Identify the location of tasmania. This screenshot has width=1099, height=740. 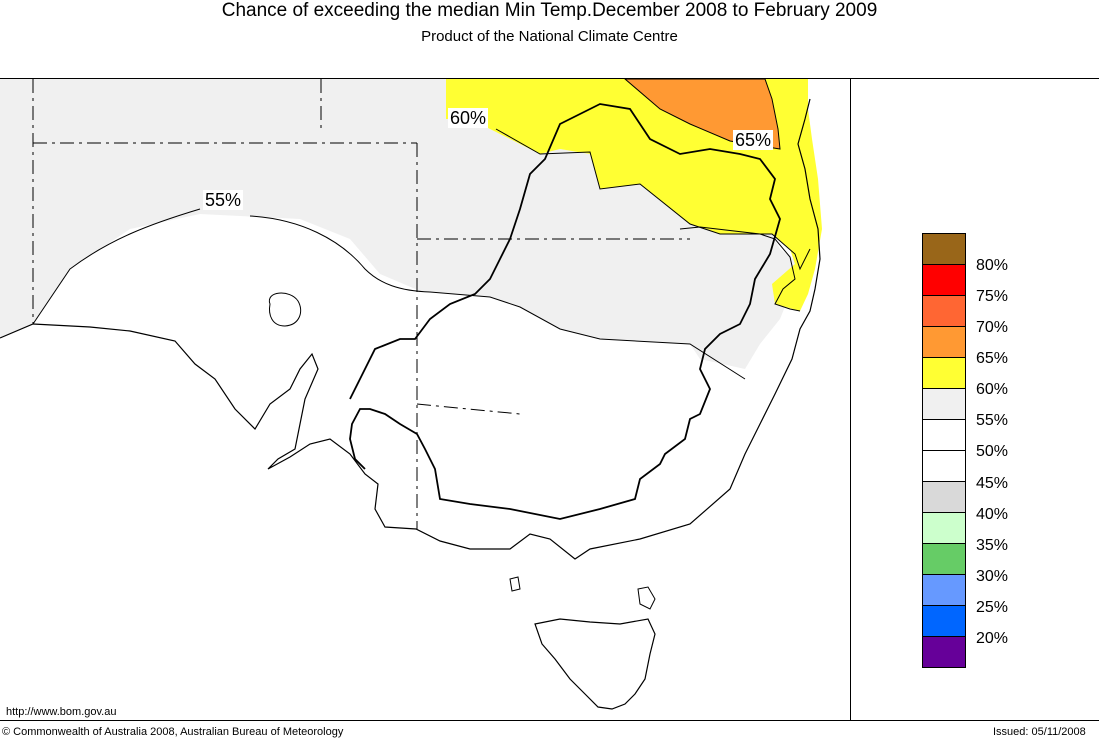
(595, 664).